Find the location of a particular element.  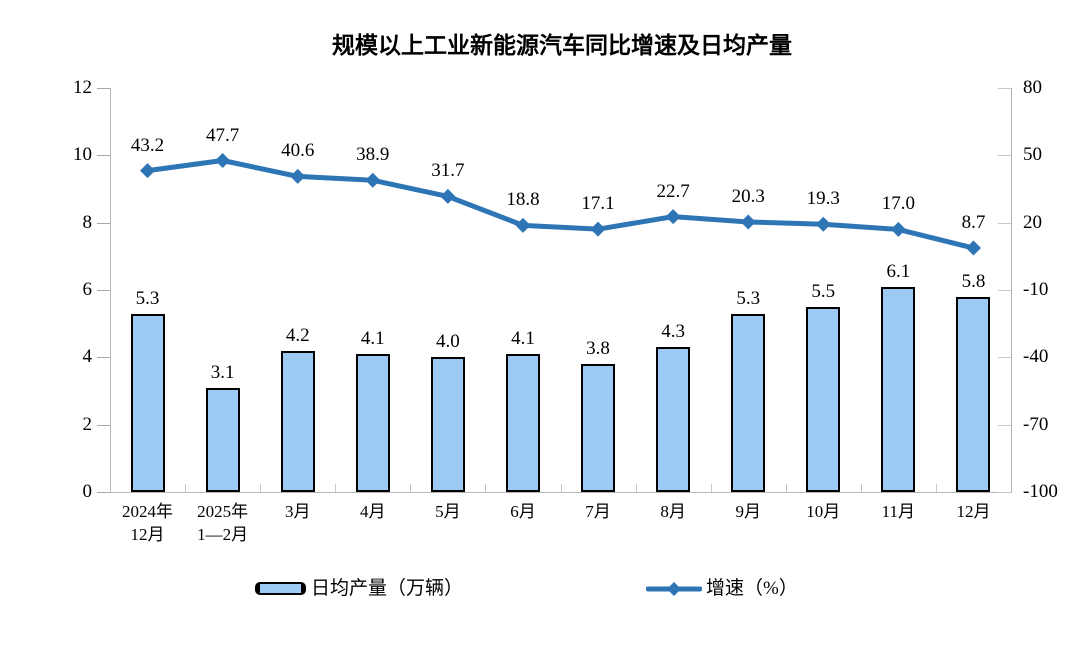

line-data-label: 20.3 is located at coordinates (748, 196).